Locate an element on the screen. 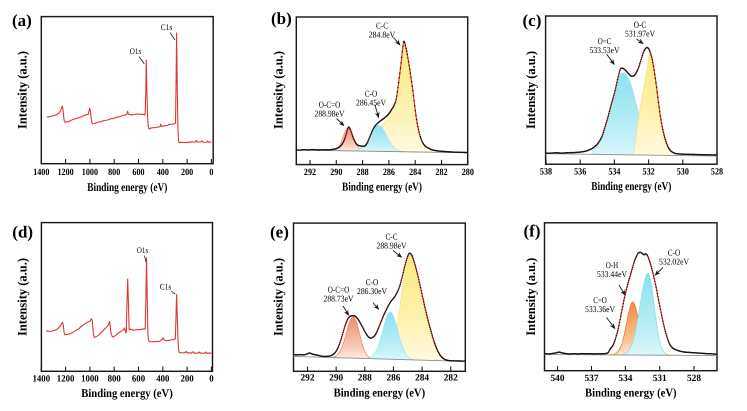  svg-text: 531 is located at coordinates (660, 378).